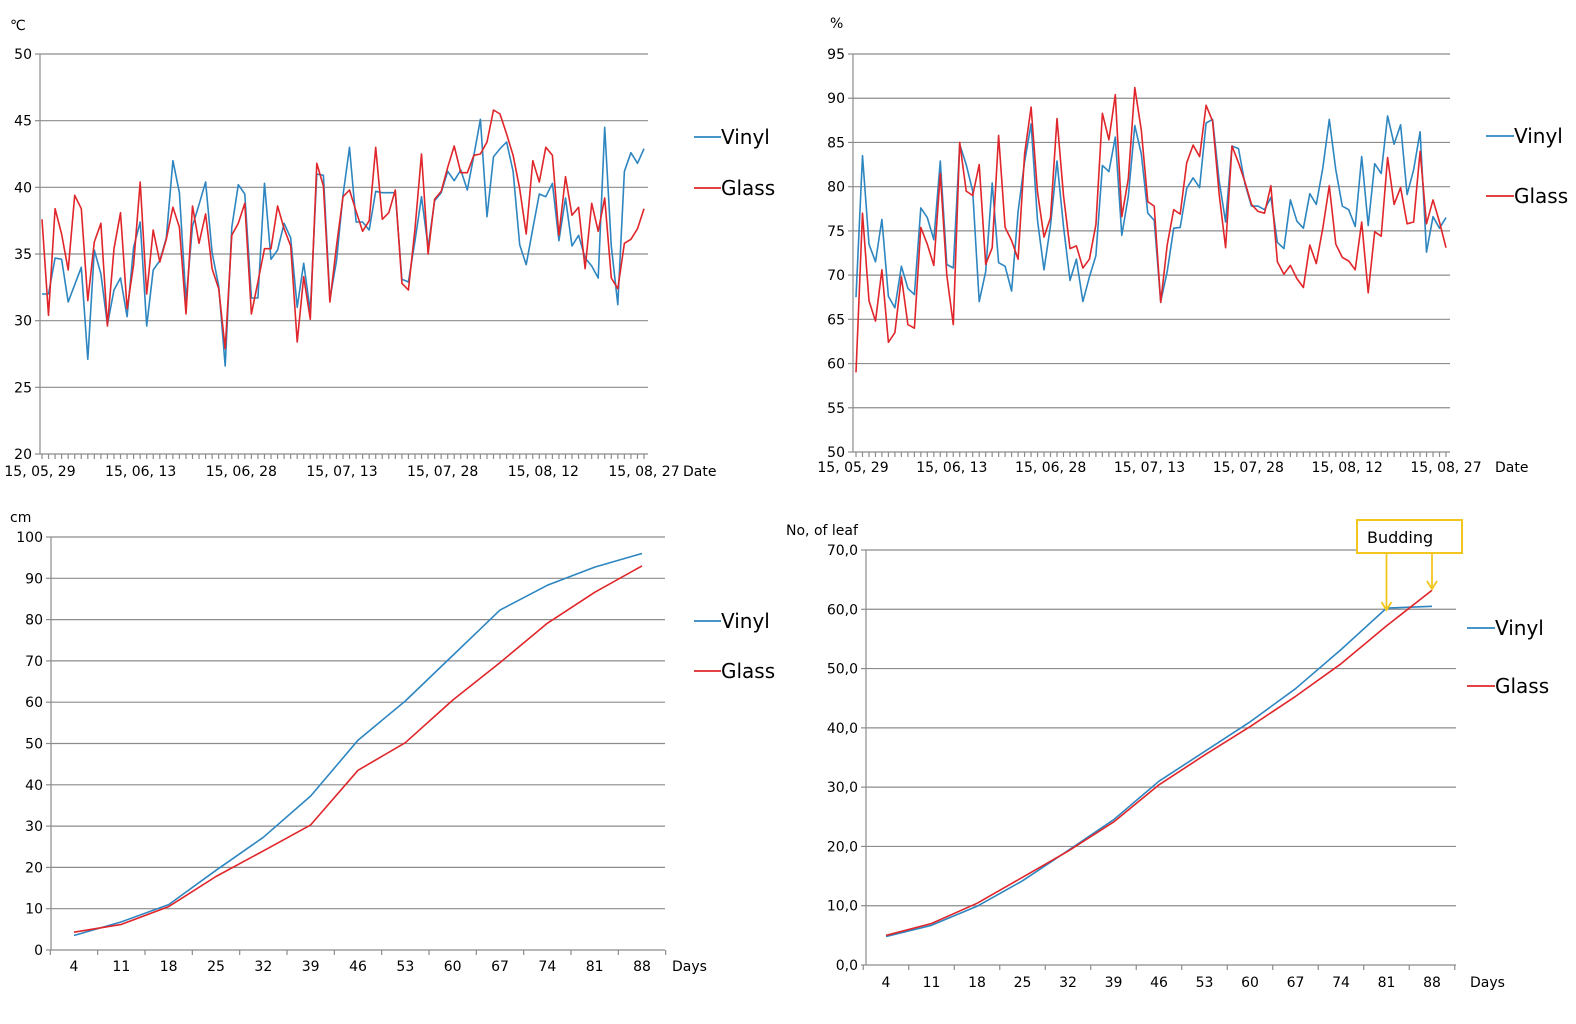 This screenshot has height=1024, width=1576. I want to click on annotation-box, so click(1409, 536).